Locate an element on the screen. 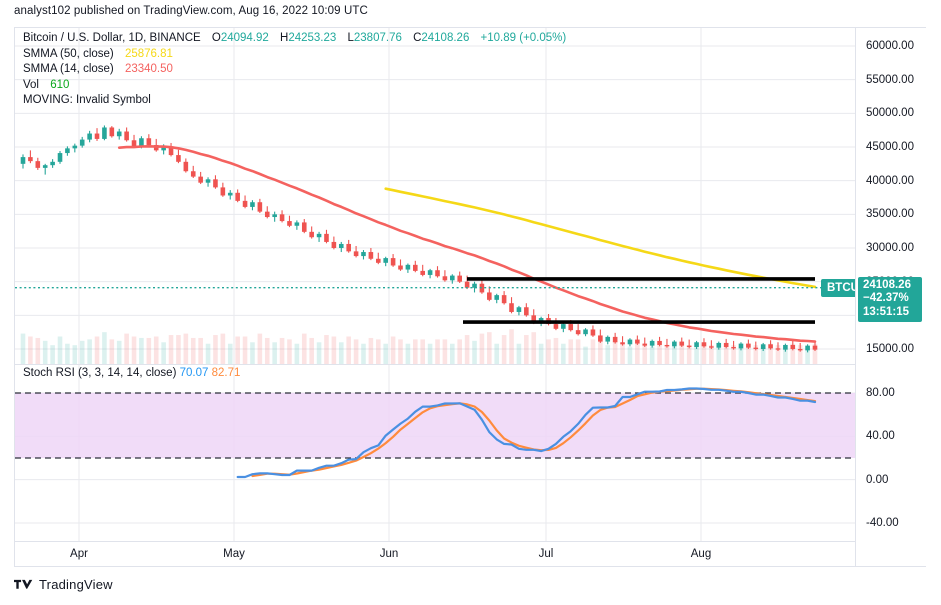 This screenshot has width=941, height=605. symbol-tag: BTCUSD is located at coordinates (838, 287).